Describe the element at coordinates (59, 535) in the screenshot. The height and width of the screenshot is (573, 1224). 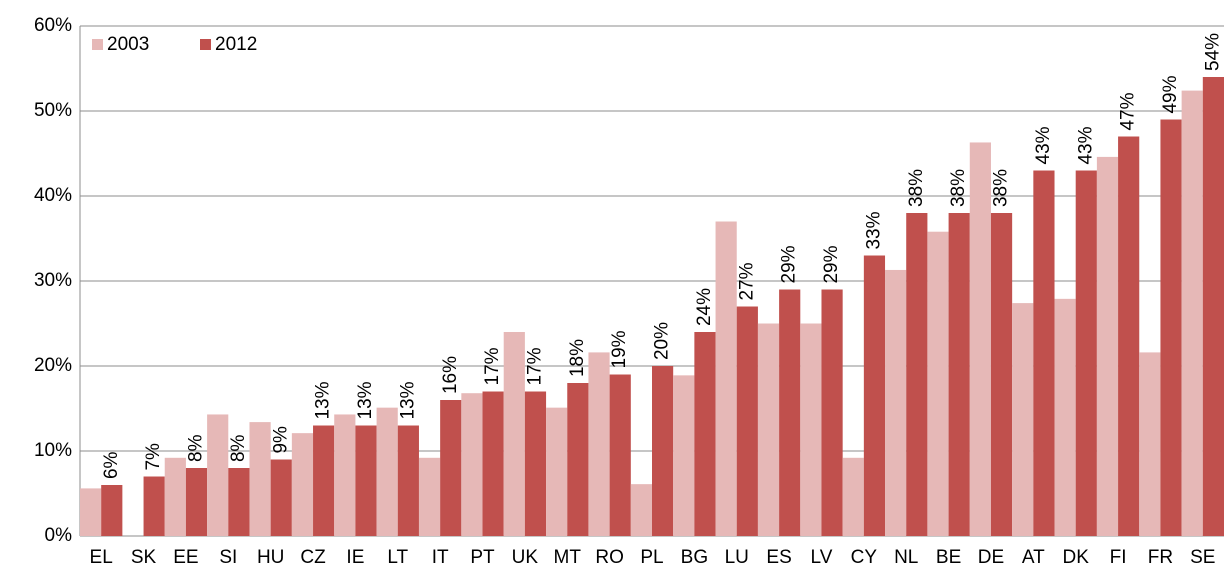
I see `y-tick-label: 0%` at that location.